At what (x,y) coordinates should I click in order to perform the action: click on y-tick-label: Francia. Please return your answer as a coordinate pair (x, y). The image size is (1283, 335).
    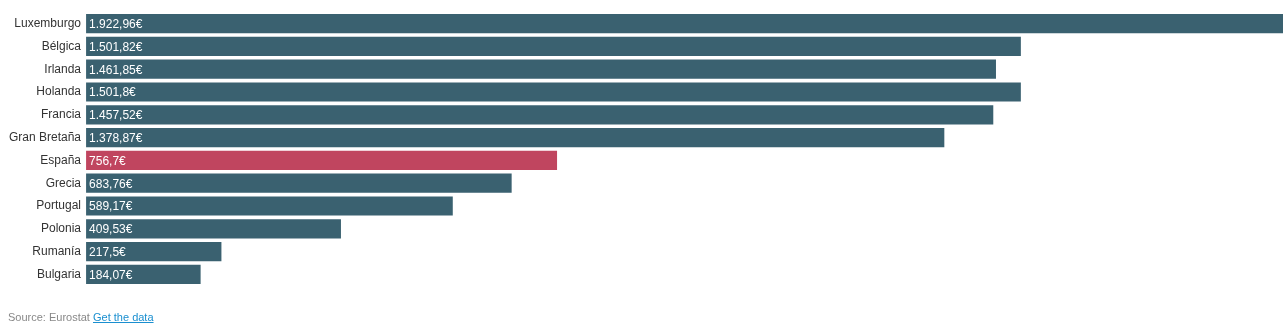
    Looking at the image, I should click on (61, 114).